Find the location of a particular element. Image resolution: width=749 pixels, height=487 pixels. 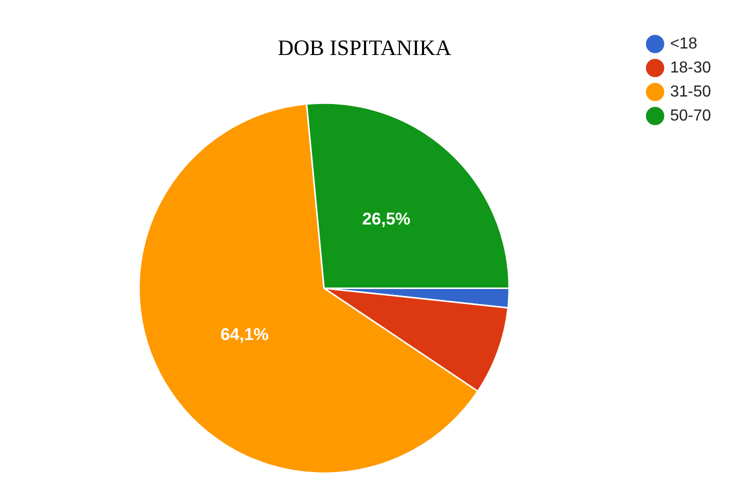

legend-label: 31-50 is located at coordinates (691, 91).